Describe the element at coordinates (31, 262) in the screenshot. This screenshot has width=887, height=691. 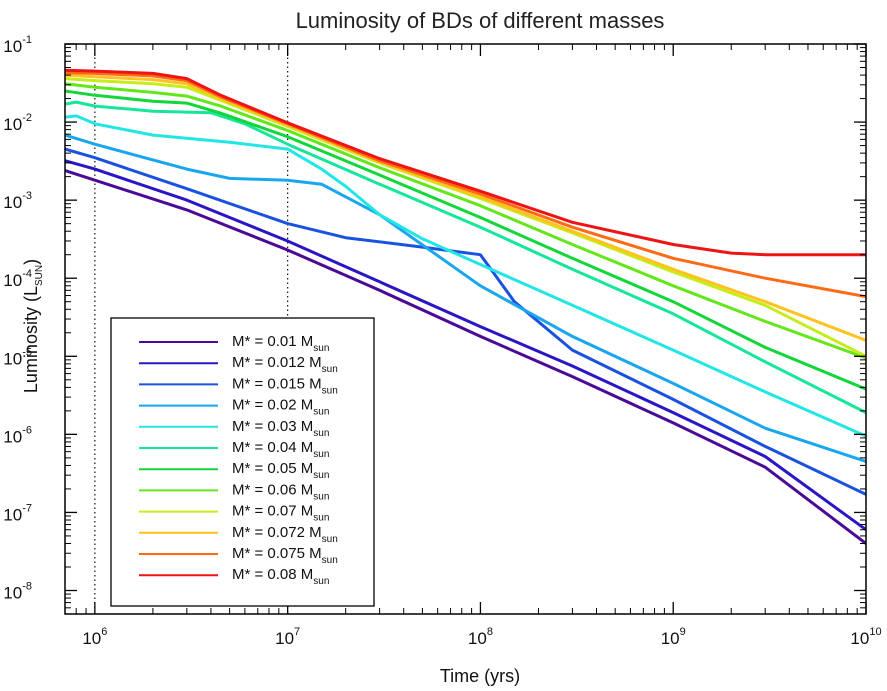
I see `y-axis-label-close: )` at that location.